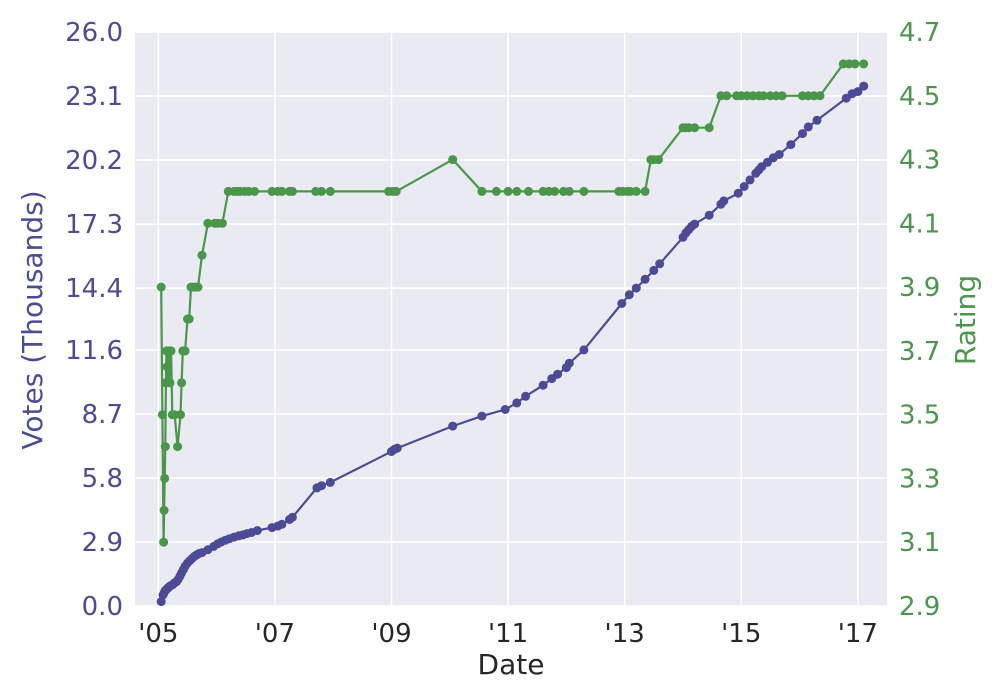 Image resolution: width=1000 pixels, height=700 pixels. I want to click on x-axis-ticks: '05 '07 '09 '11 '13 '15 '17, so click(508, 634).